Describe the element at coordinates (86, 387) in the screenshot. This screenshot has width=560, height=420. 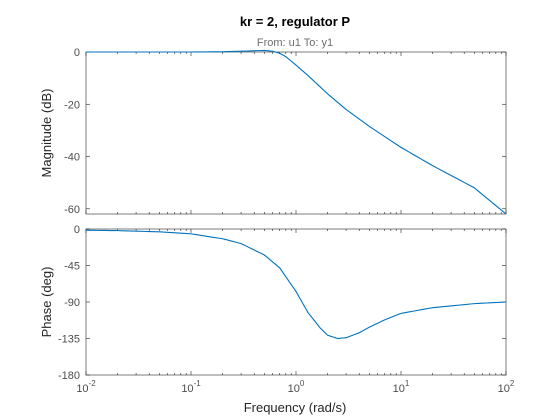
I see `x-tick-label: 10⁻²` at that location.